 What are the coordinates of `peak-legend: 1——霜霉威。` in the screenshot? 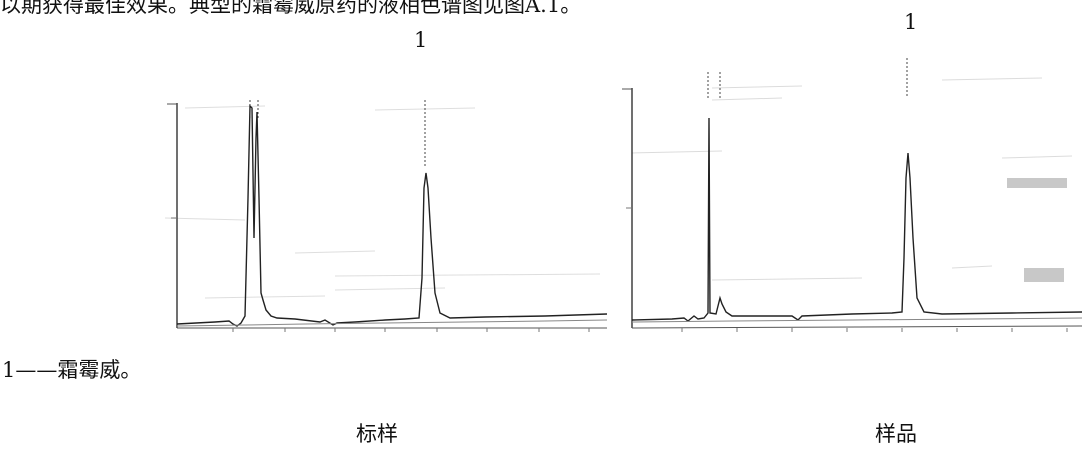 It's located at (72, 370).